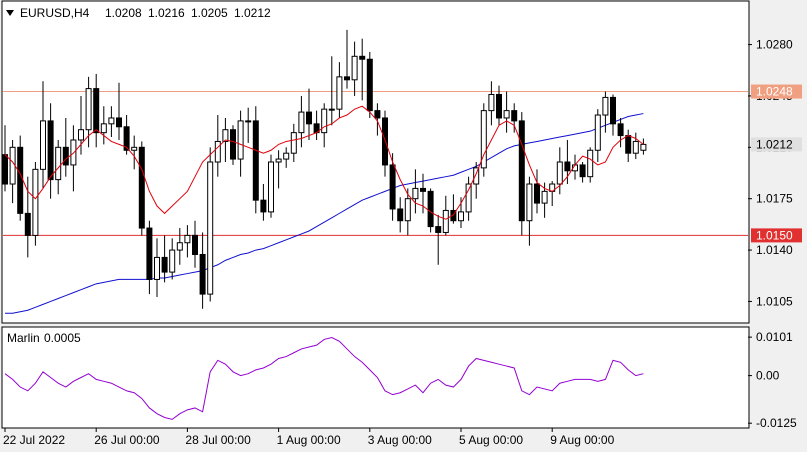 This screenshot has height=452, width=807. What do you see at coordinates (774, 45) in the screenshot?
I see `price-tick-label: 1.0280` at bounding box center [774, 45].